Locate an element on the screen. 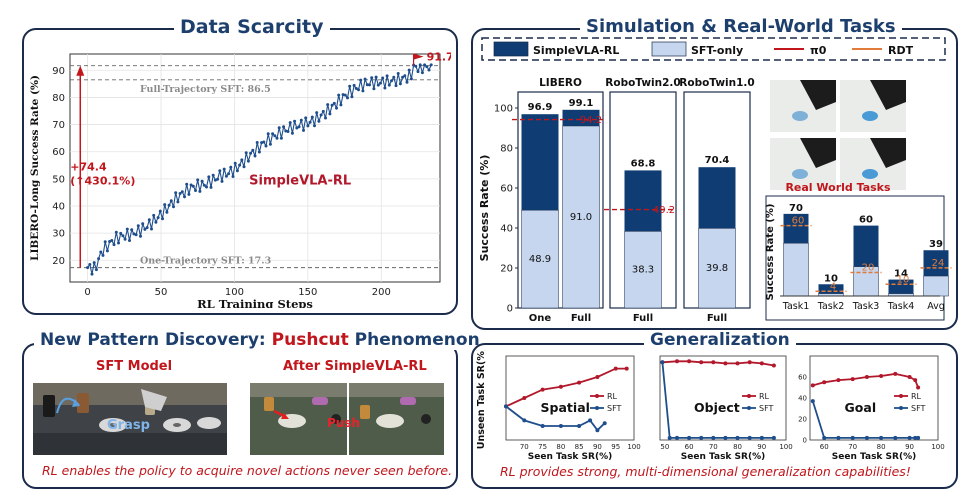  robot-arm is located at coordinates (818, 153).